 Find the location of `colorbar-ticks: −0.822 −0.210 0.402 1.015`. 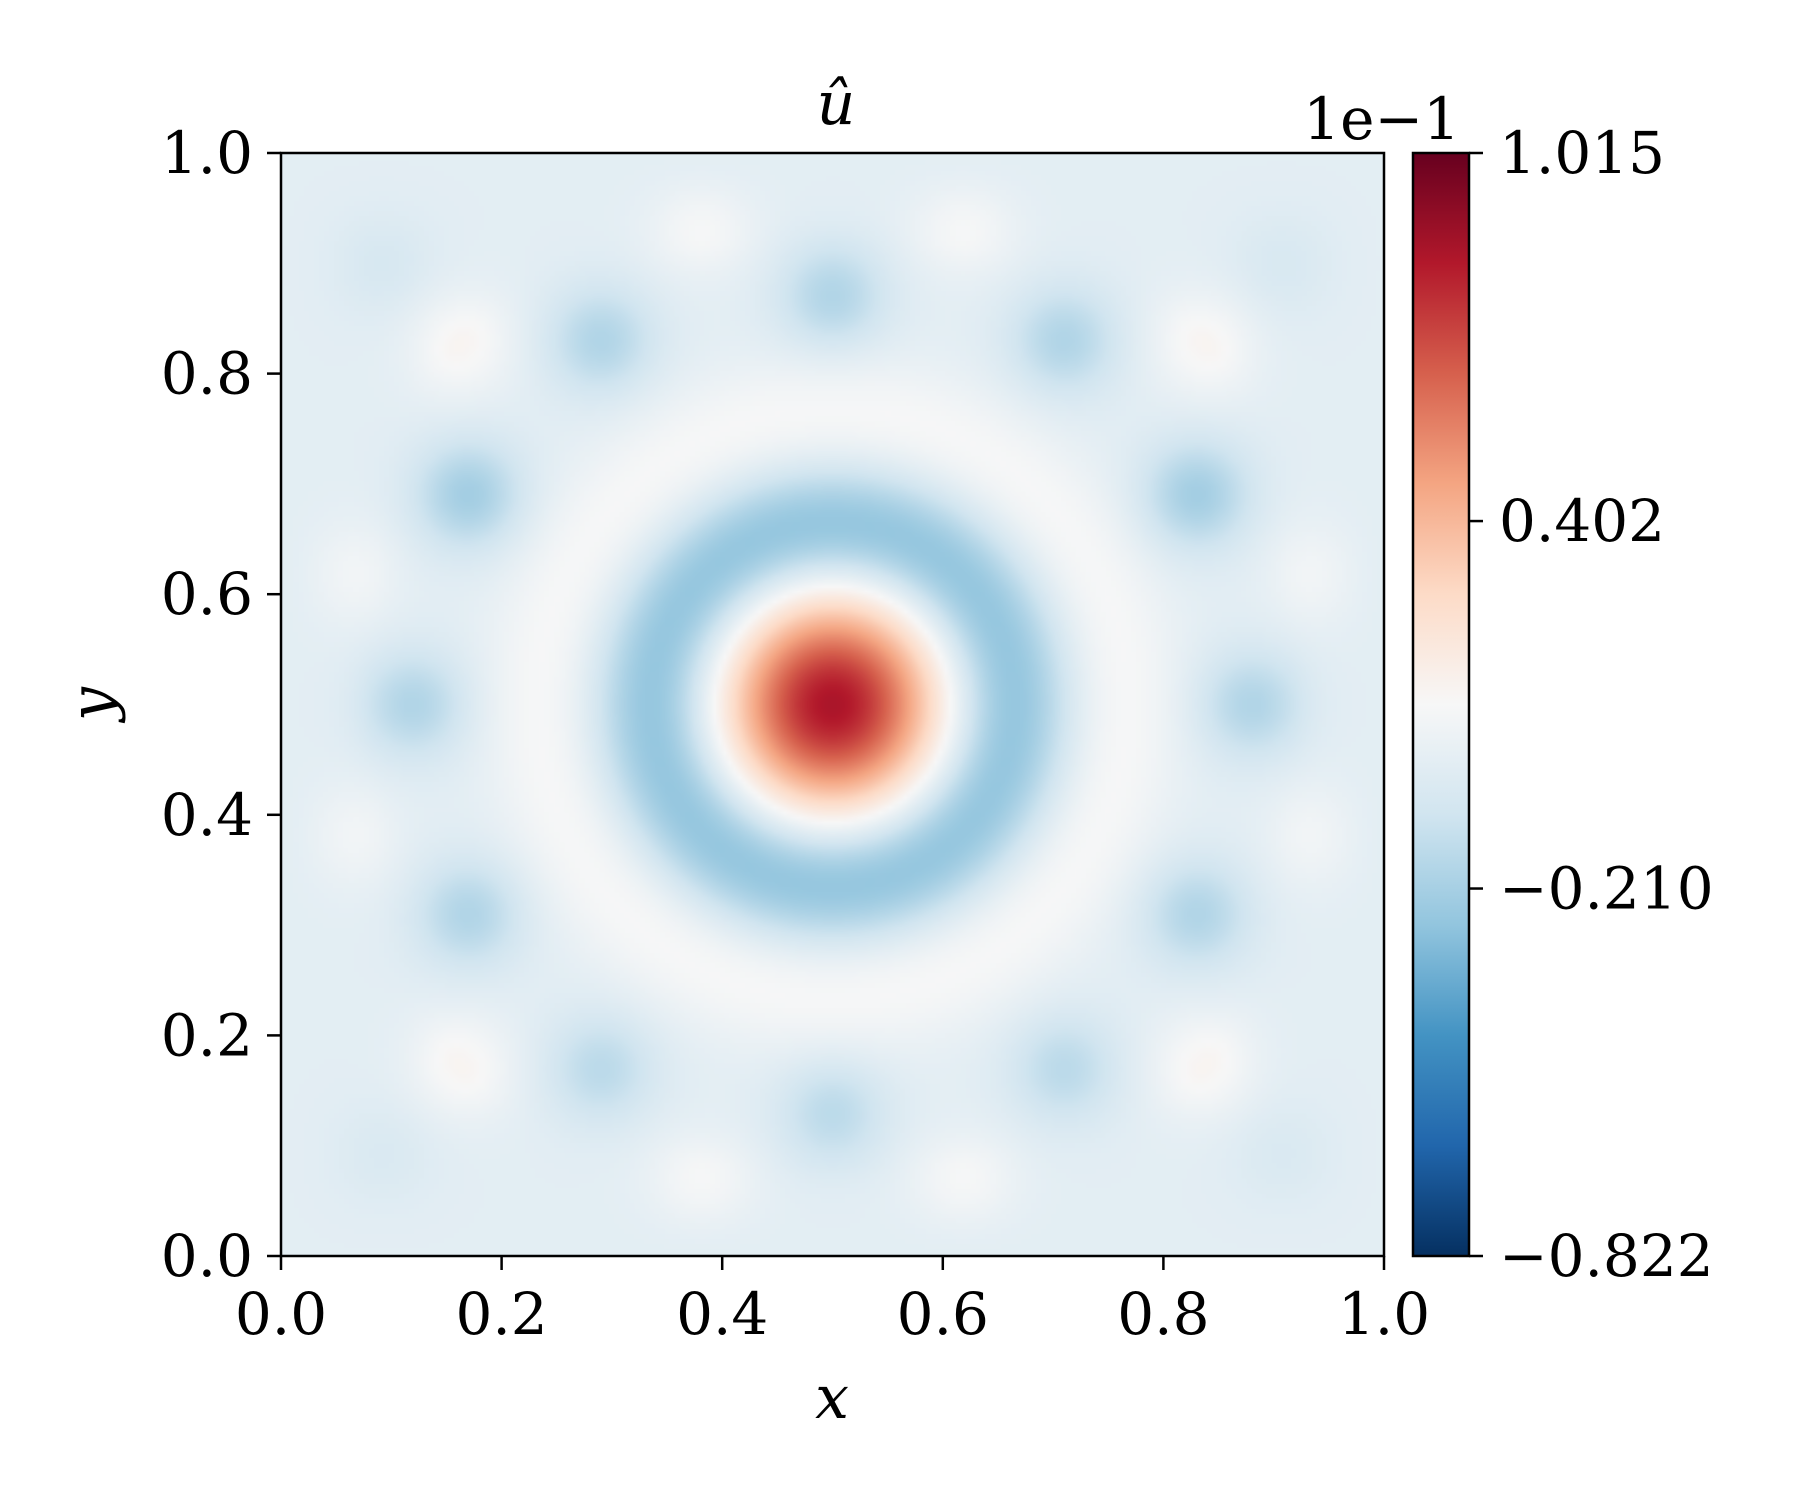

colorbar-ticks: −0.822 −0.210 0.402 1.015 is located at coordinates (1591, 704).